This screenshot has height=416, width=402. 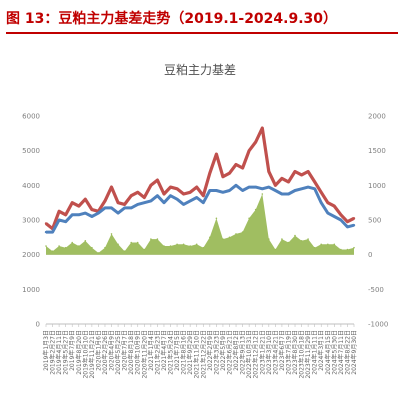 What do you see at coordinates (275, 352) in the screenshot?
I see `x-tick-label: 2023年4月21日` at bounding box center [275, 352].